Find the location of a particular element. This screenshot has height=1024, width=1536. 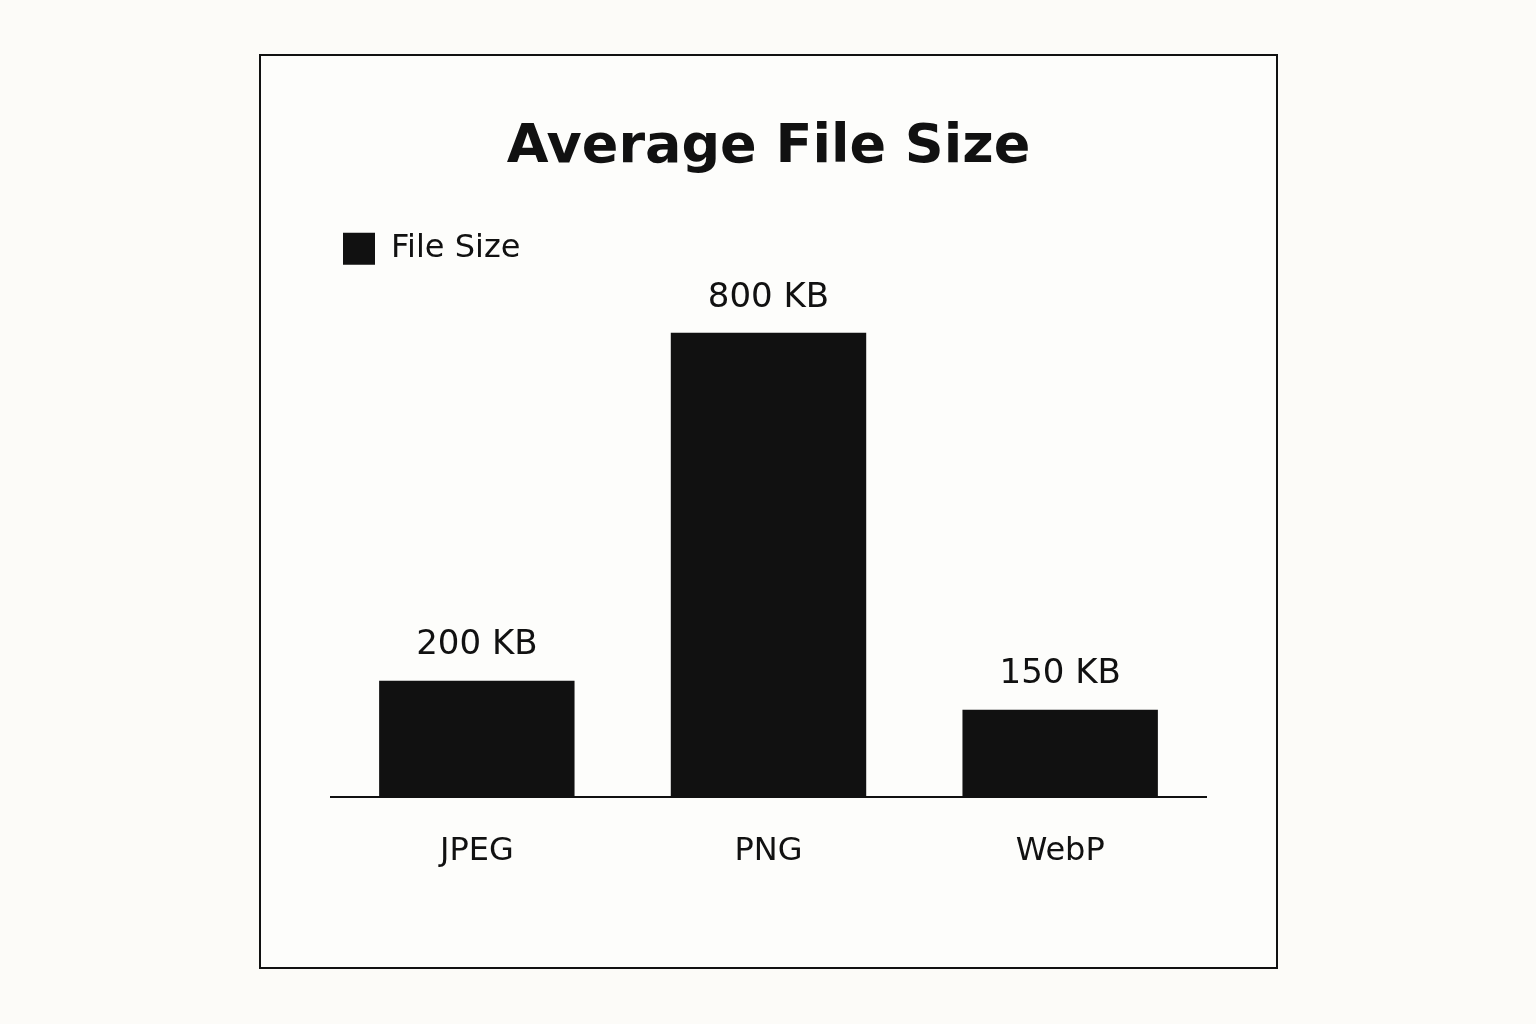

x-tick-label: PNG is located at coordinates (768, 849).